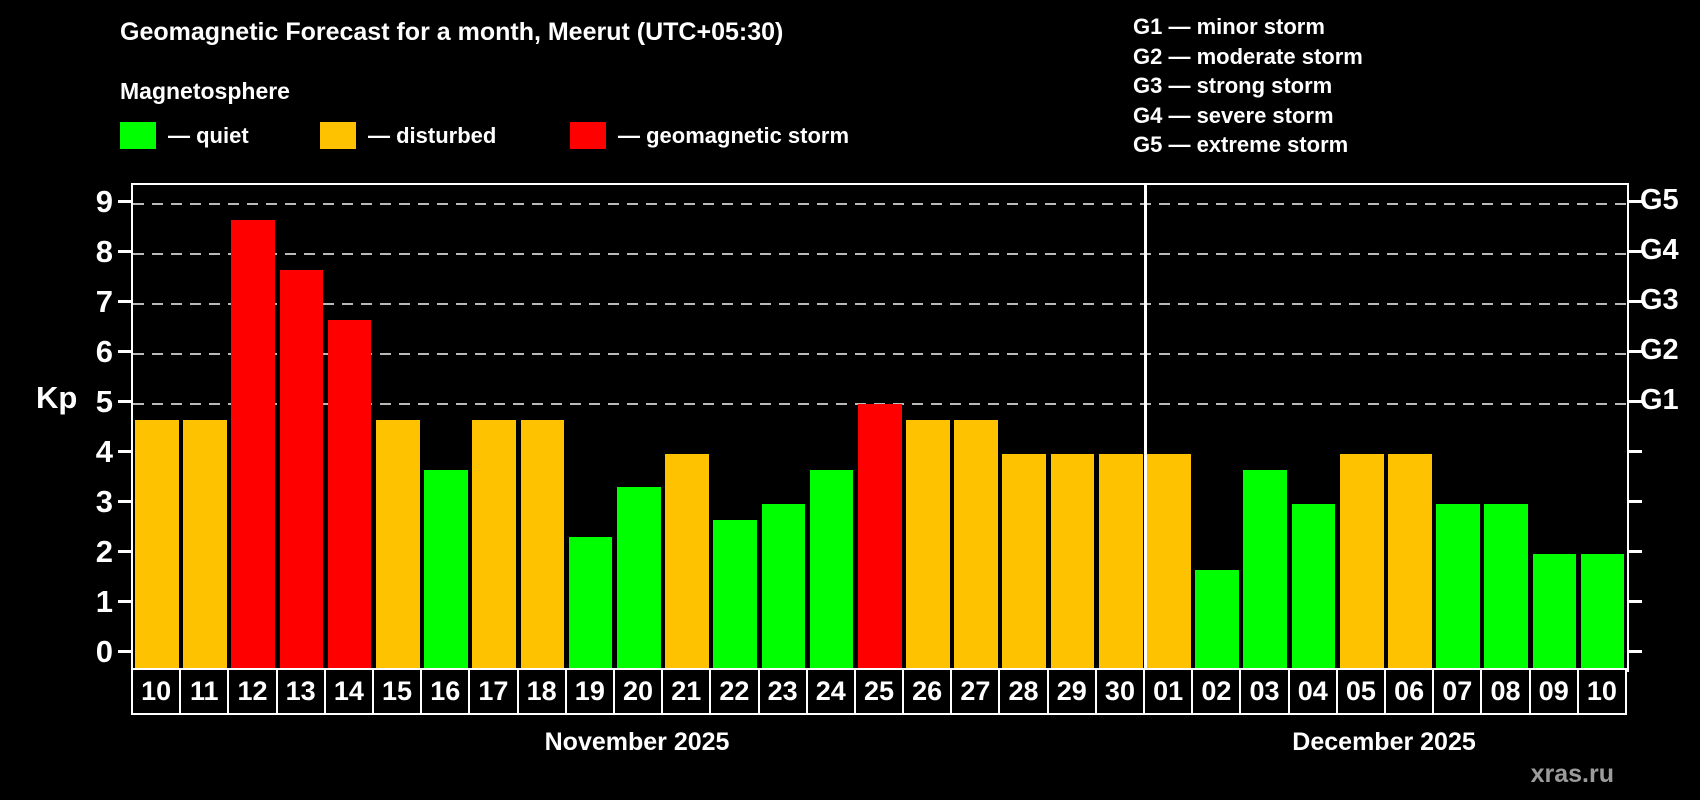 The width and height of the screenshot is (1700, 800). What do you see at coordinates (1659, 349) in the screenshot?
I see `g-scale-label-g2: G2` at bounding box center [1659, 349].